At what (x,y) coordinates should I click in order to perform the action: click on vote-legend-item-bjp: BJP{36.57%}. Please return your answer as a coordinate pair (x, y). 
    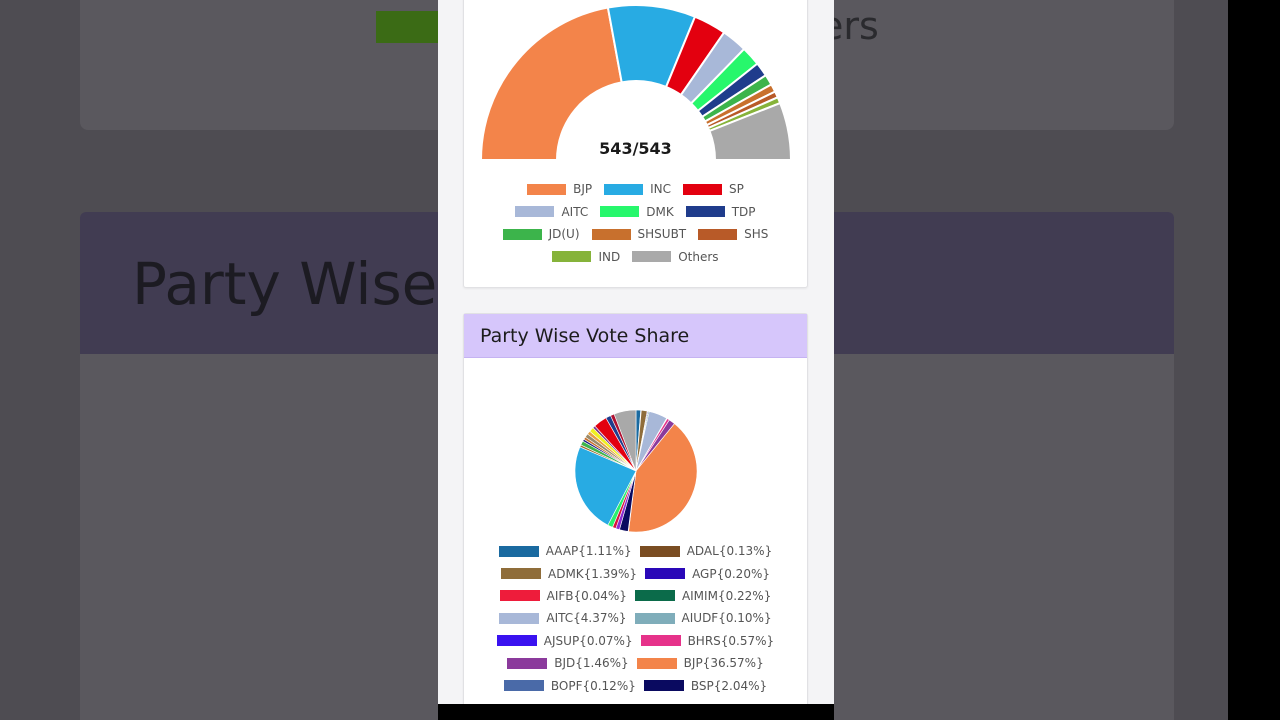
    Looking at the image, I should click on (700, 663).